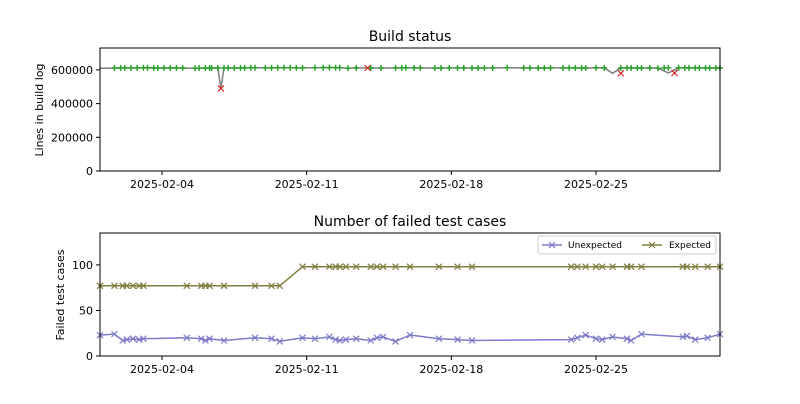 The image size is (800, 404). What do you see at coordinates (596, 184) in the screenshot?
I see `x-tick-label: 2025-02-25` at bounding box center [596, 184].